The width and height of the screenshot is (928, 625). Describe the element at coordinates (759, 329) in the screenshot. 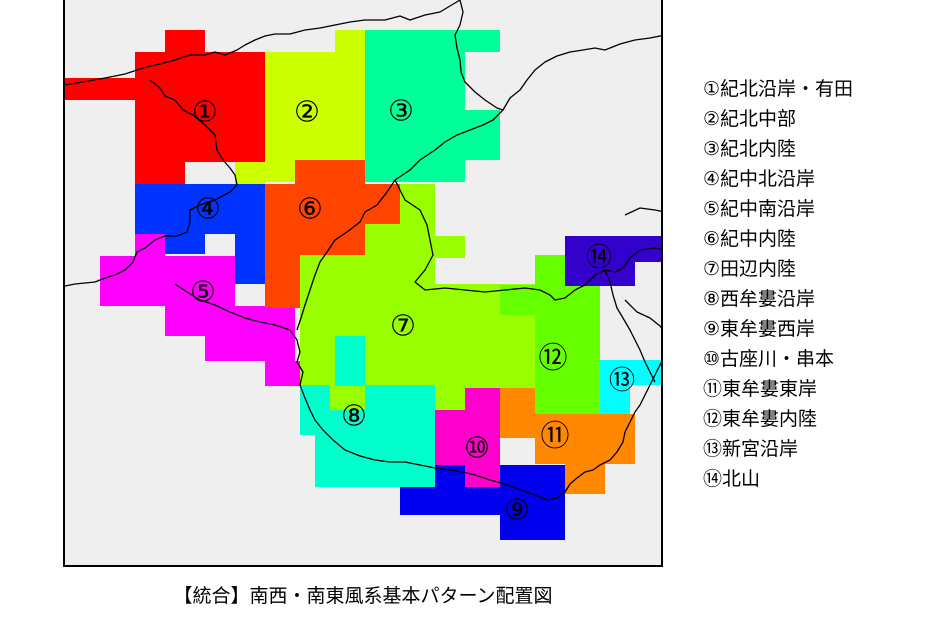

I see `legend-item: ⑨東牟婁西岸` at that location.